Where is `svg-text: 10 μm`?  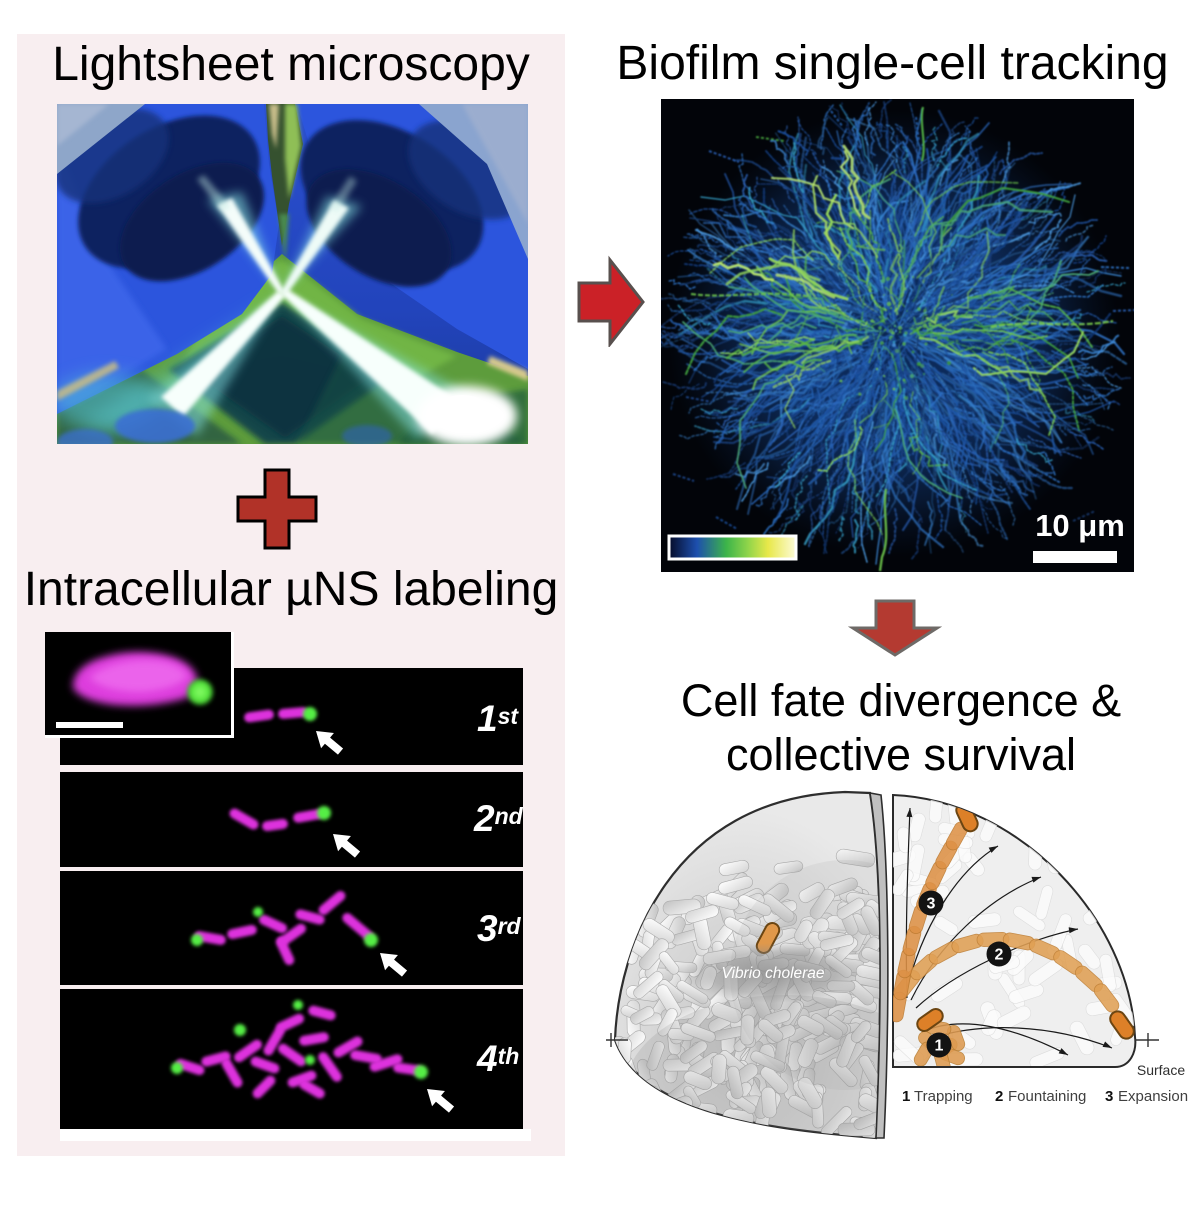
svg-text: 10 μm is located at coordinates (1080, 525).